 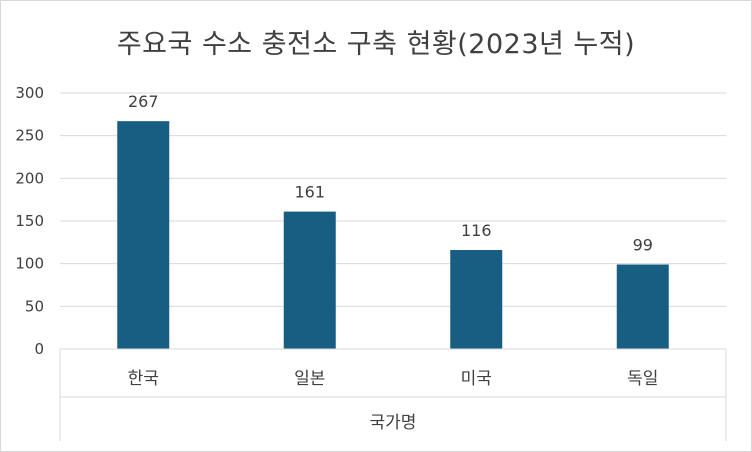 I want to click on data-label: 267, so click(x=143, y=101).